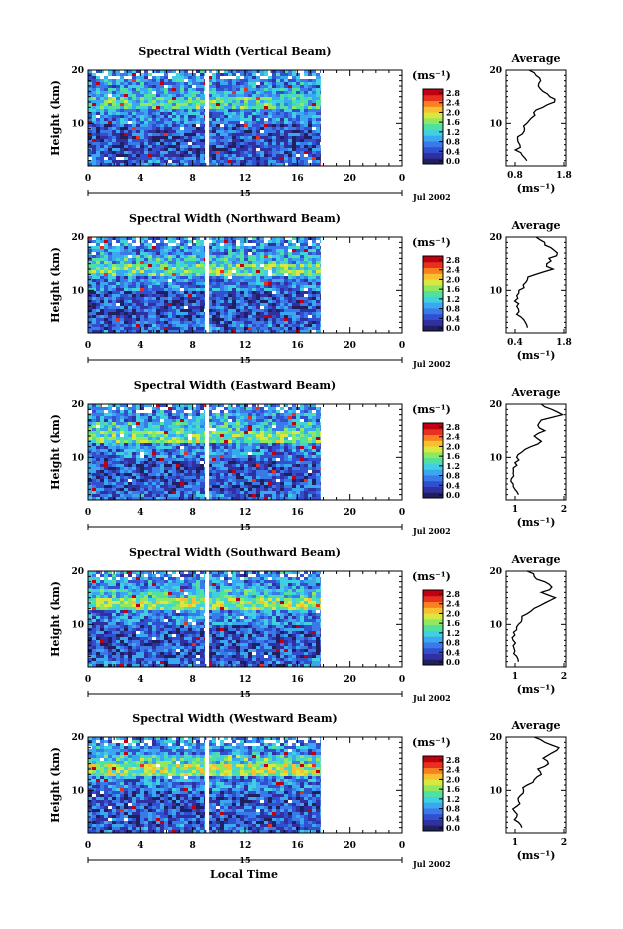 This screenshot has height=929, width=623. I want to click on x-tick-label: 8, so click(193, 346).